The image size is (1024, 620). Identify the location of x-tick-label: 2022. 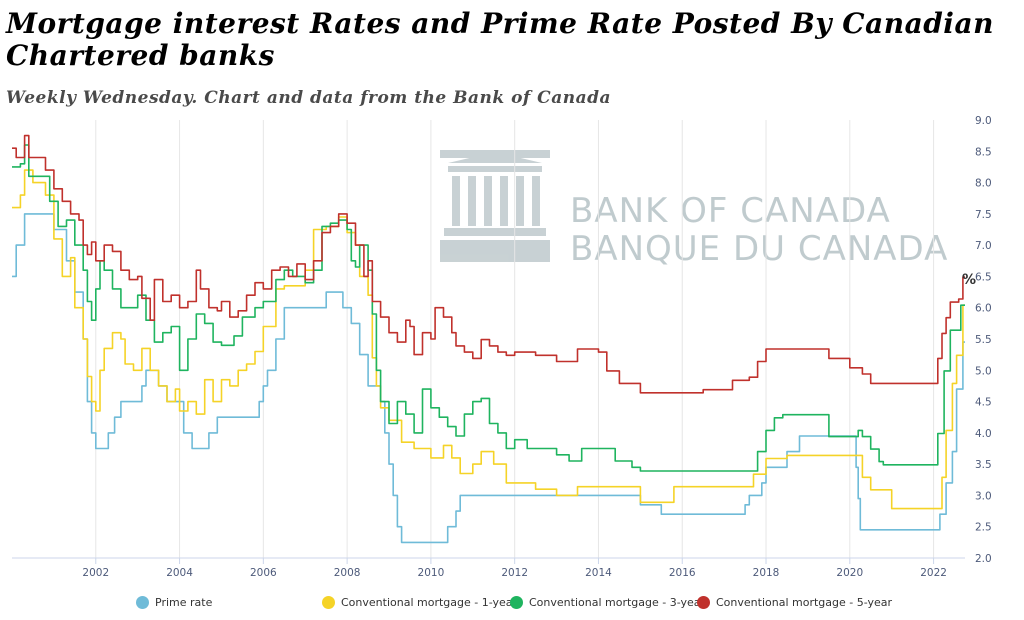
(933, 573).